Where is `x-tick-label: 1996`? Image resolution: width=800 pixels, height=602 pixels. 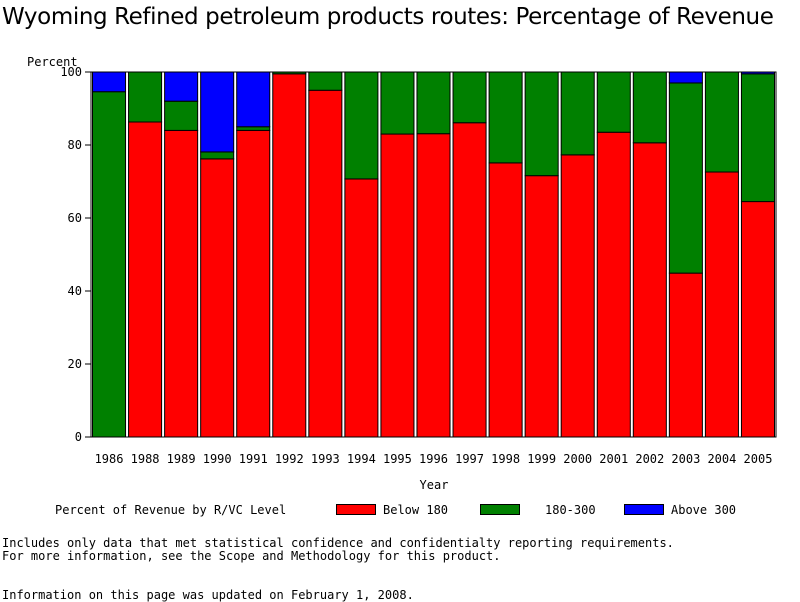 x-tick-label: 1996 is located at coordinates (433, 459).